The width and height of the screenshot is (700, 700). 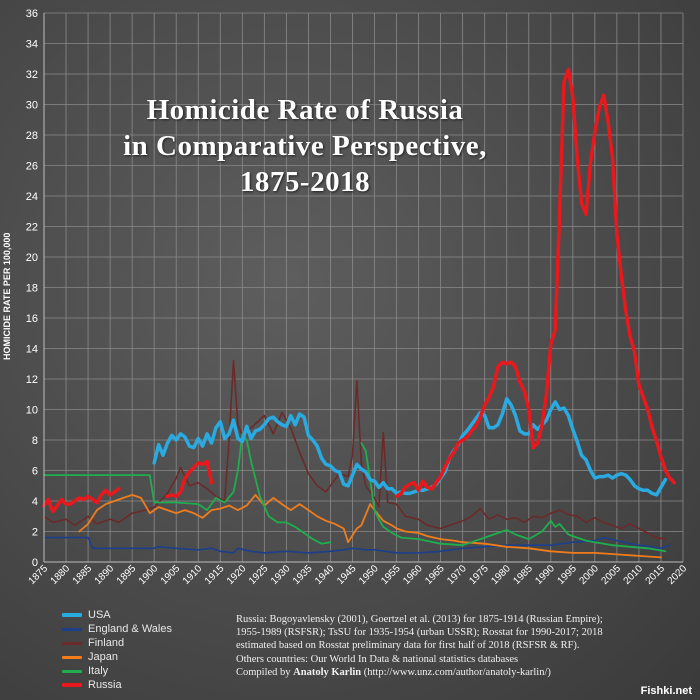 What do you see at coordinates (32, 14) in the screenshot?
I see `y-tick-label: 36` at bounding box center [32, 14].